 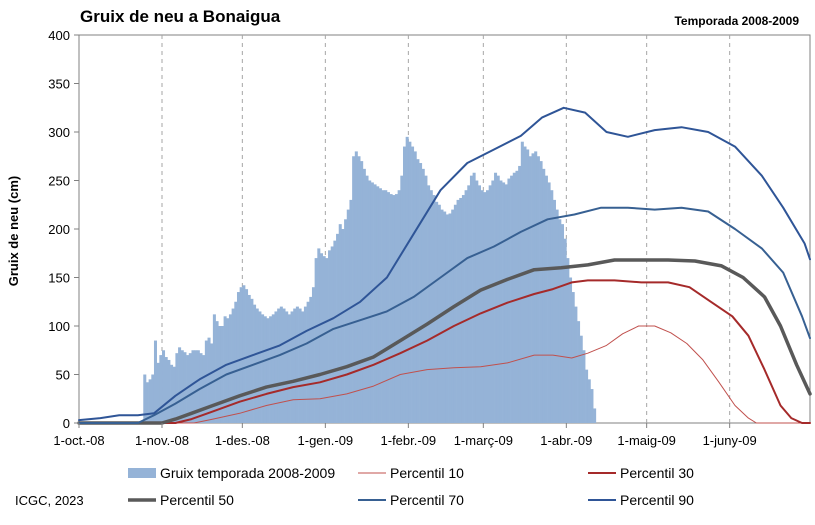 What do you see at coordinates (13, 231) in the screenshot?
I see `y-axis-label: Gruix de neu (cm)` at bounding box center [13, 231].